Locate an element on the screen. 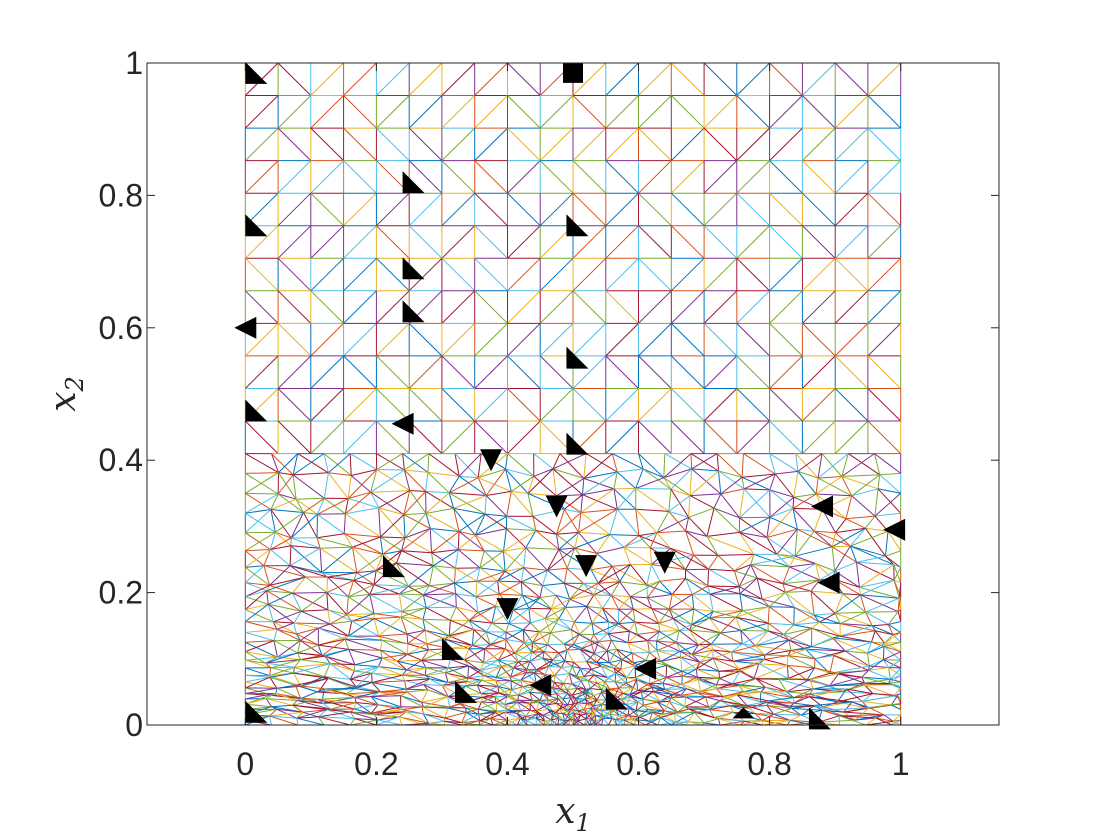  filled-triangle is located at coordinates (402, 423).